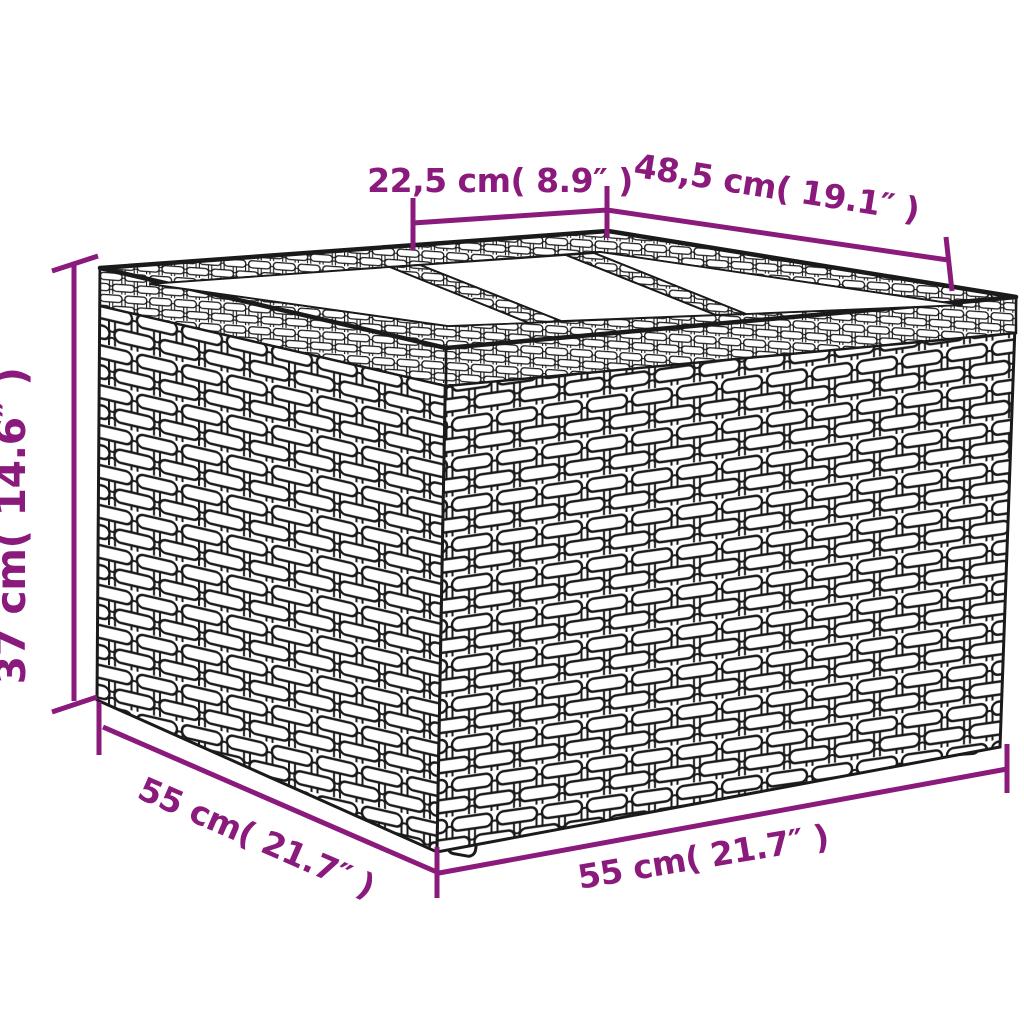 The image size is (1024, 1024). I want to click on dimension-height: 37 cm( 14.6″ ), so click(49, 484).